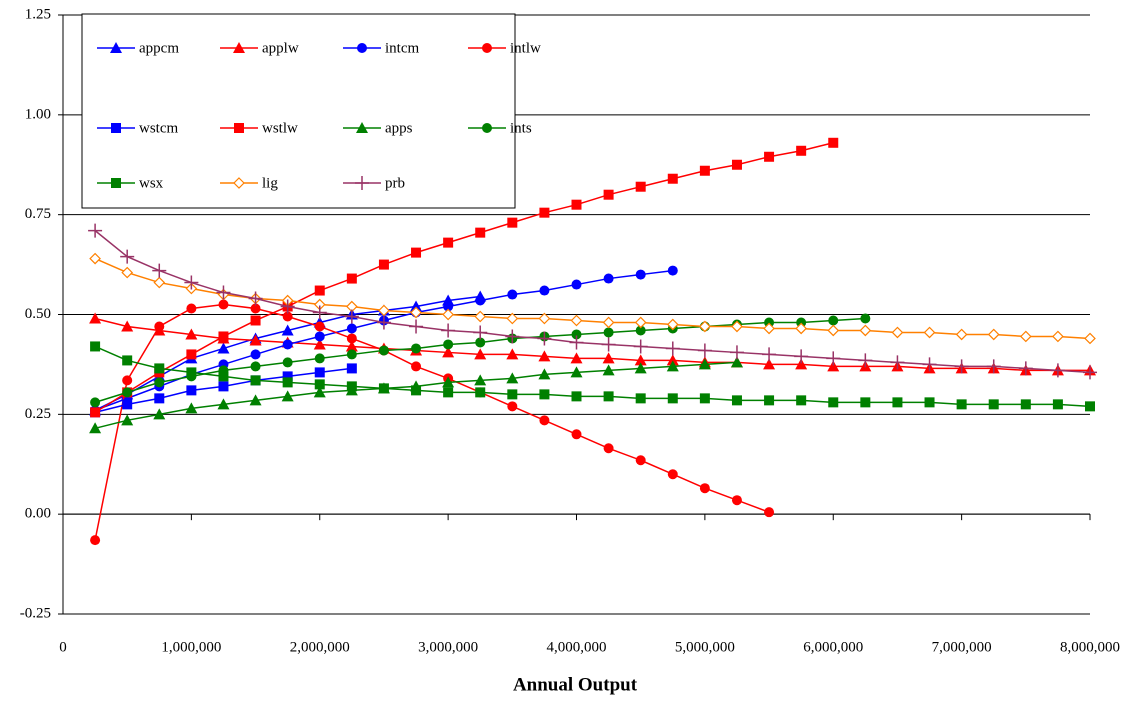  What do you see at coordinates (38, 14) in the screenshot?
I see `y-tick-label: 1.25` at bounding box center [38, 14].